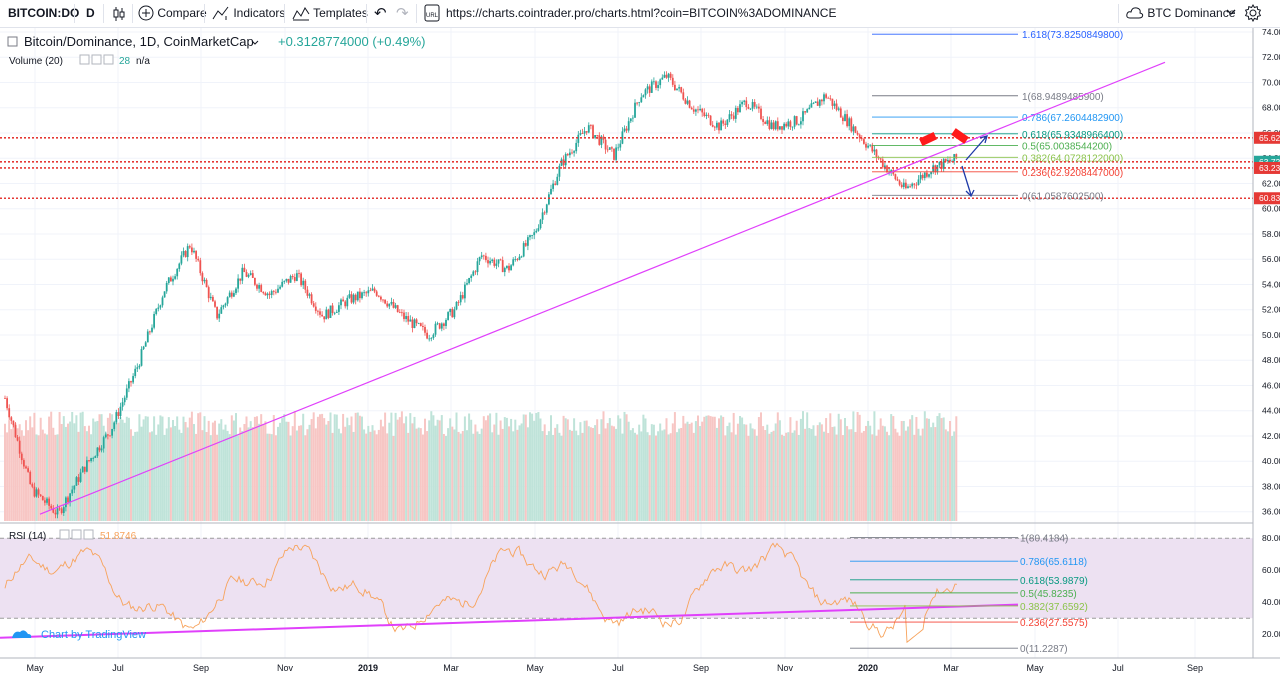 Image resolution: width=1280 pixels, height=677 pixels. What do you see at coordinates (1271, 586) in the screenshot?
I see `rsi-axis: 20.00 40.00 60.00 80.00` at bounding box center [1271, 586].